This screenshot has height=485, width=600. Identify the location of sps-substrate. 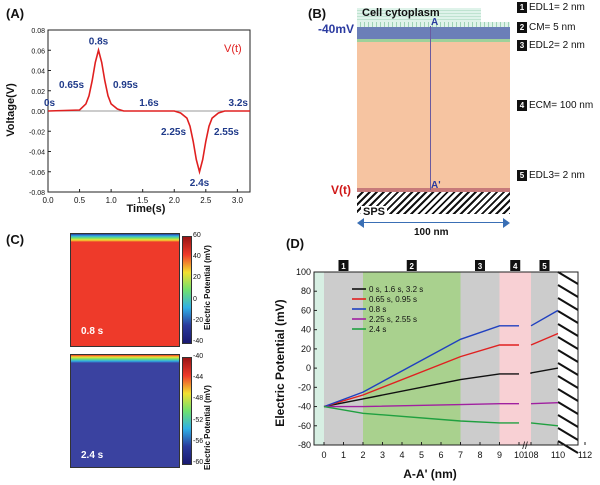
(433, 203).